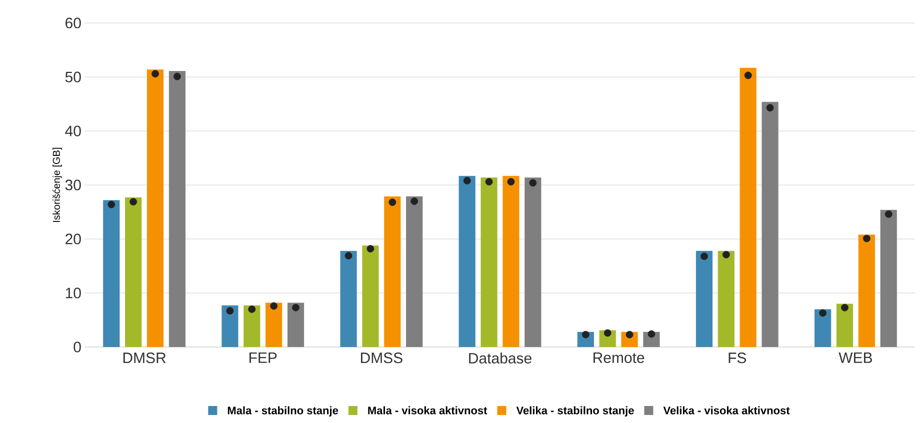 This screenshot has height=423, width=920. I want to click on legend-label: Velika - visoka aktivnost, so click(726, 410).